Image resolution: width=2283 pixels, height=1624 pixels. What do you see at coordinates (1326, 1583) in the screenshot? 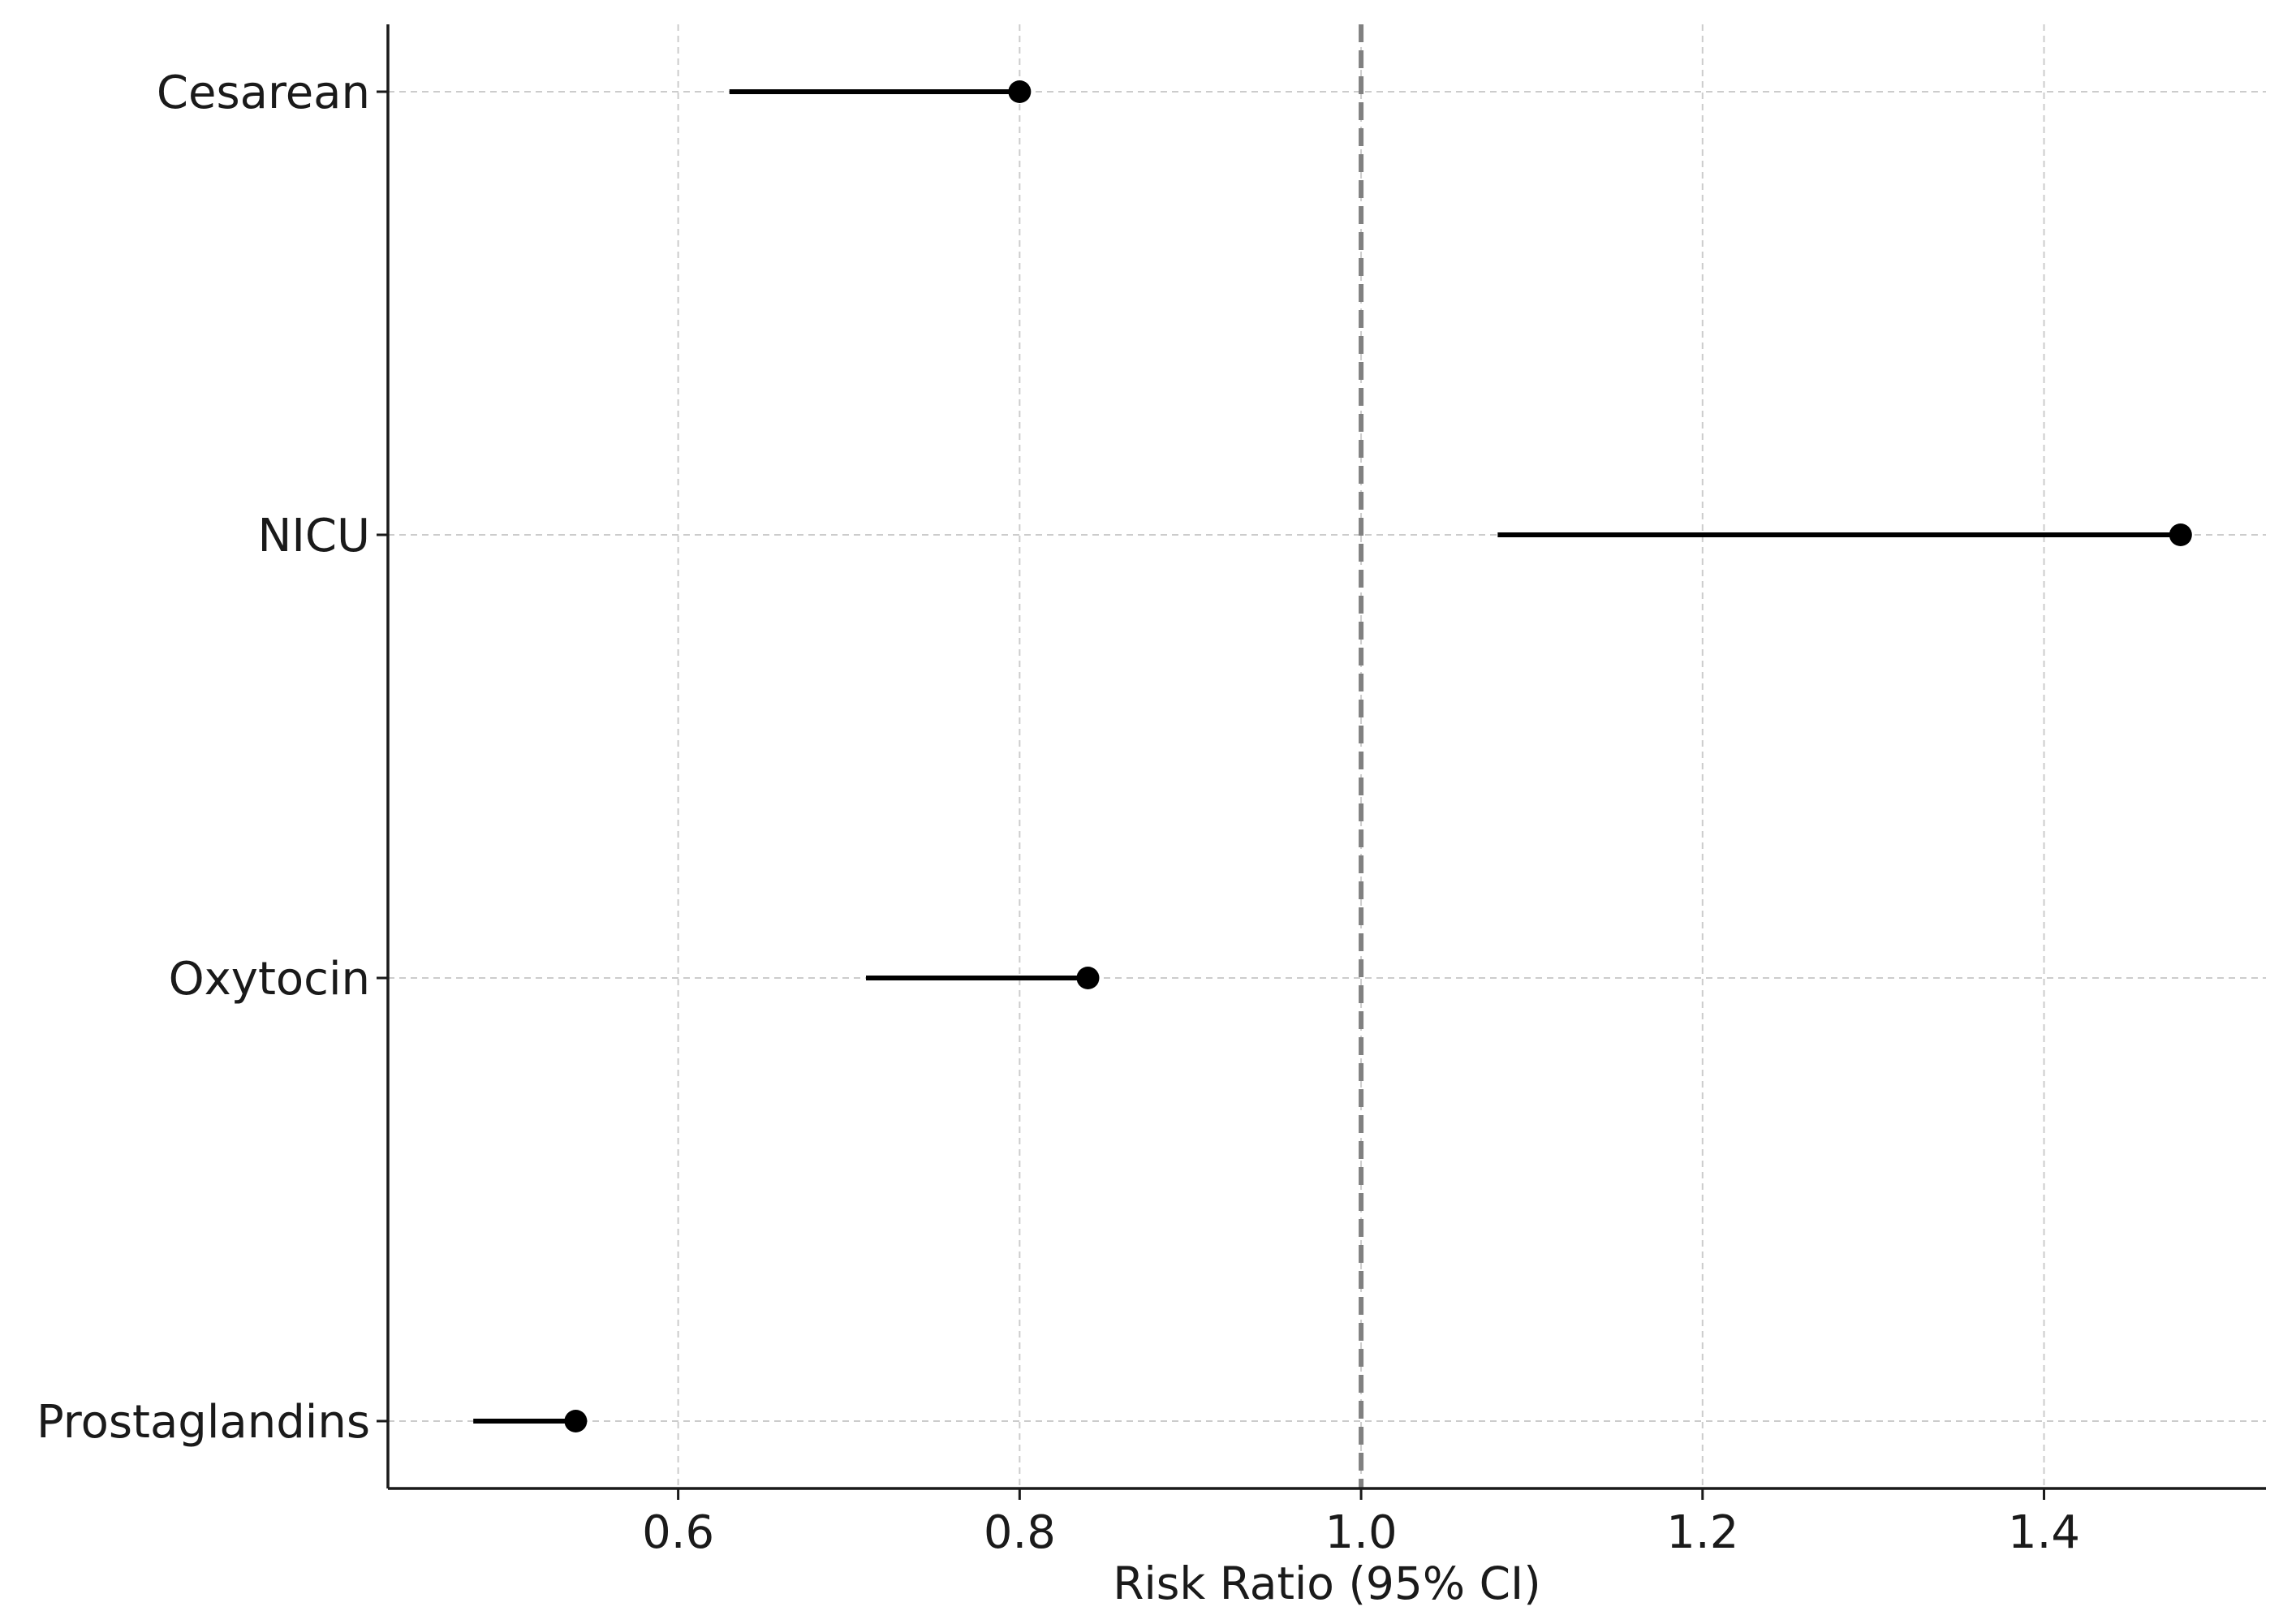
I see `x-axis-title: Risk Ratio (95% CI)` at bounding box center [1326, 1583].